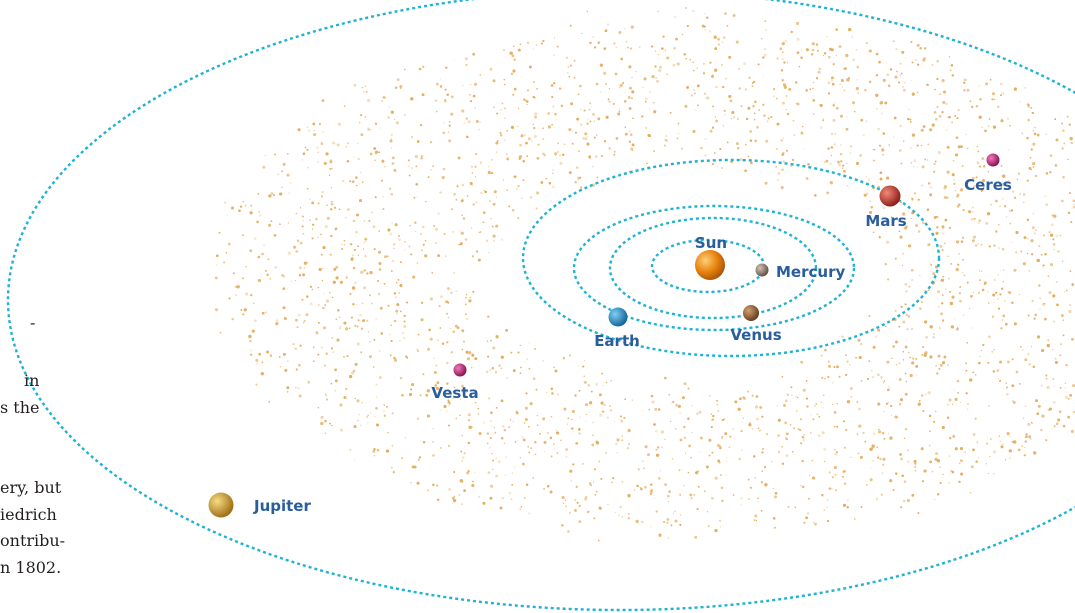 This screenshot has height=613, width=1075. Describe the element at coordinates (33, 322) in the screenshot. I see `side-text-line: -` at that location.